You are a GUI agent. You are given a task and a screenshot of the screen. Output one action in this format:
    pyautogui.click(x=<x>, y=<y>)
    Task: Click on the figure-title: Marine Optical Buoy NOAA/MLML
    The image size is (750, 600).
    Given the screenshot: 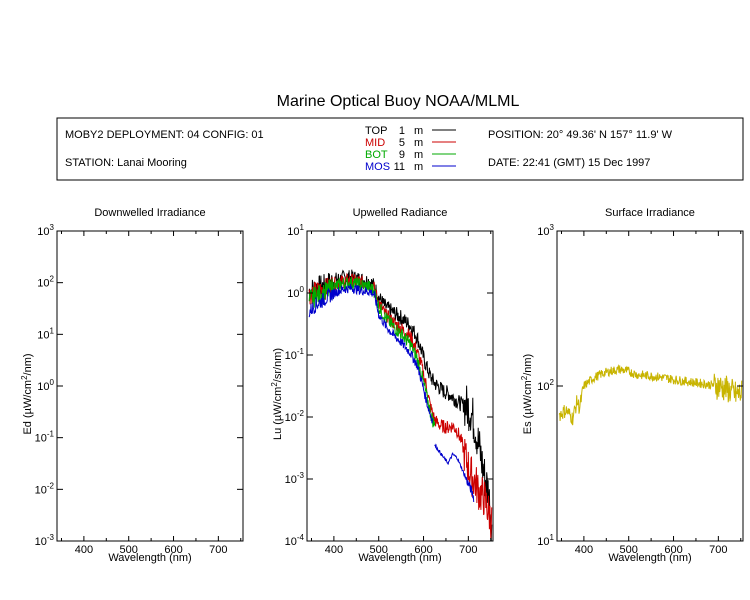 What is the action you would take?
    pyautogui.click(x=398, y=101)
    